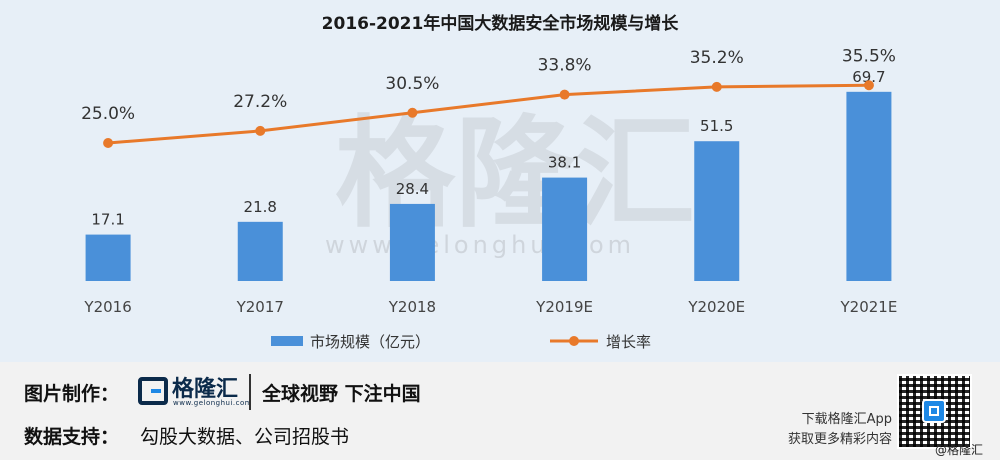 This screenshot has height=460, width=1000. Describe the element at coordinates (461, 342) in the screenshot. I see `legend: 市场规模（亿元） 增长率` at that location.